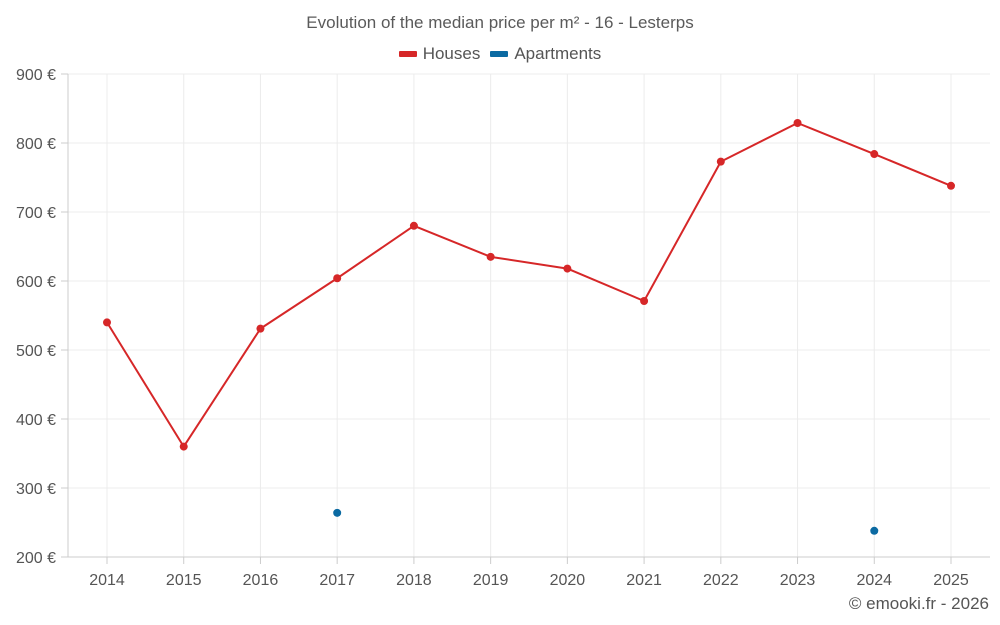  I want to click on x-tick-label: 2017, so click(337, 580).